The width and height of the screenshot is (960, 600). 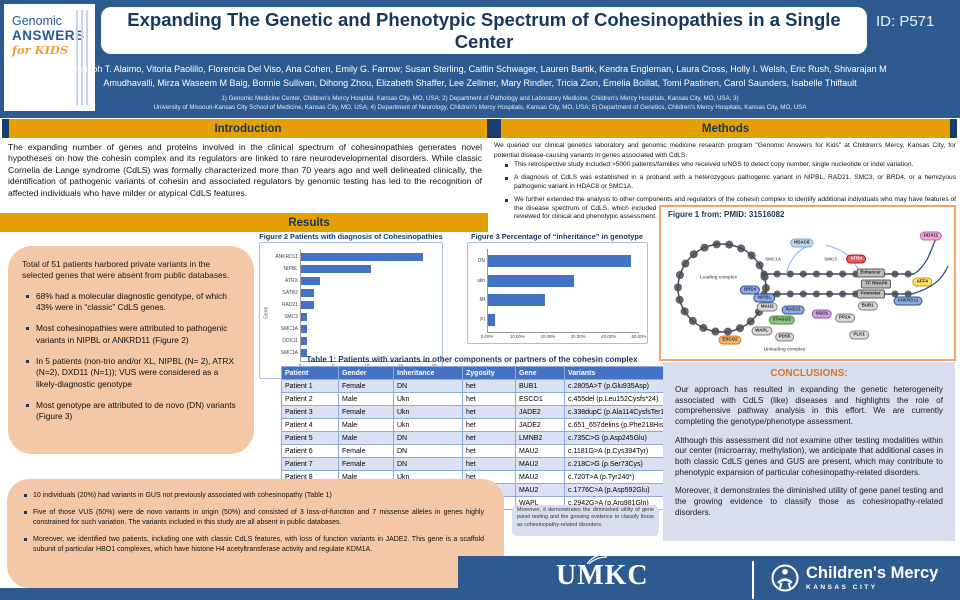 I want to click on table-cell: Patient 3, so click(x=310, y=412).